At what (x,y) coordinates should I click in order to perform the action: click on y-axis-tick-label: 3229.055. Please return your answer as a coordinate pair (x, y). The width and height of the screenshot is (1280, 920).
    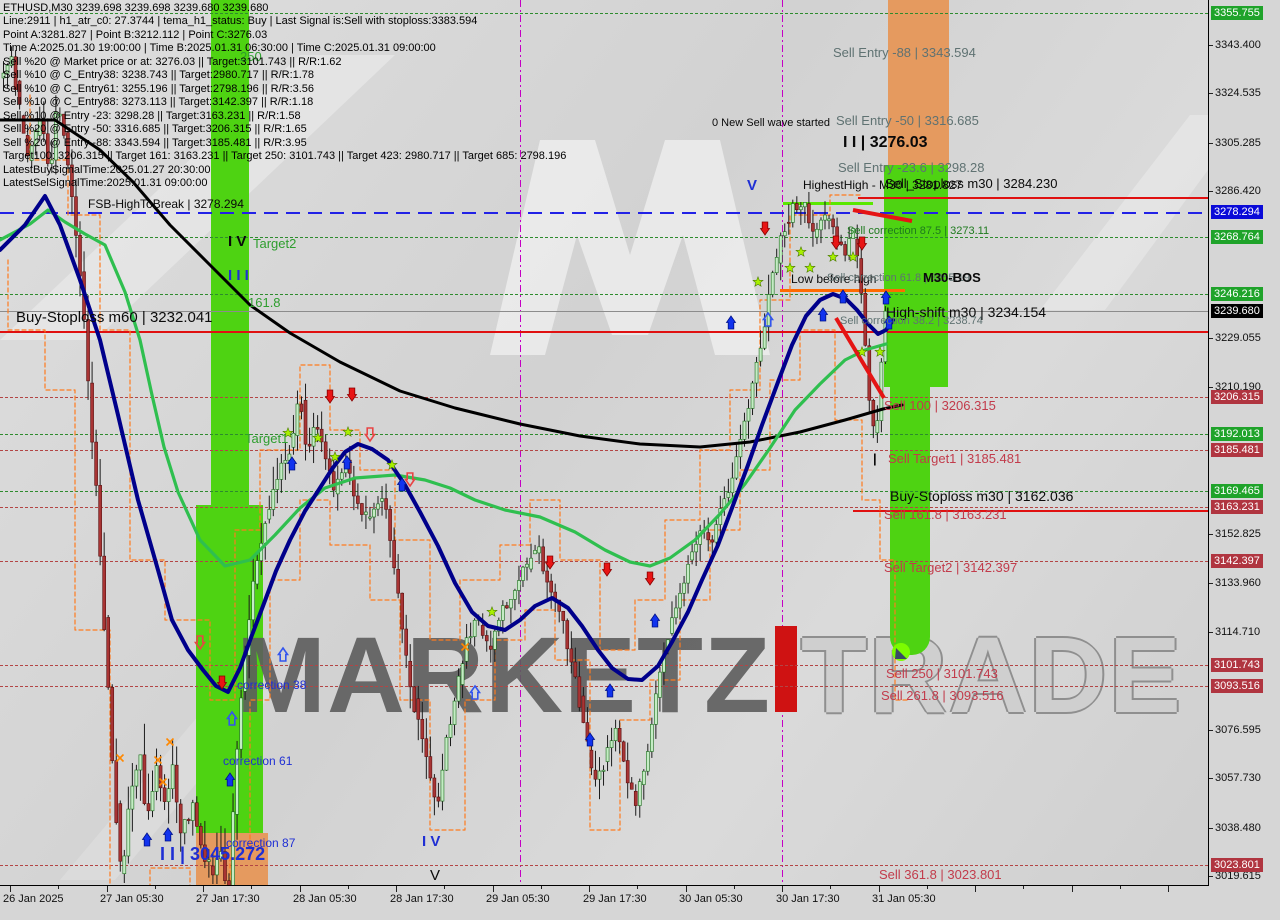
    Looking at the image, I should click on (1238, 338).